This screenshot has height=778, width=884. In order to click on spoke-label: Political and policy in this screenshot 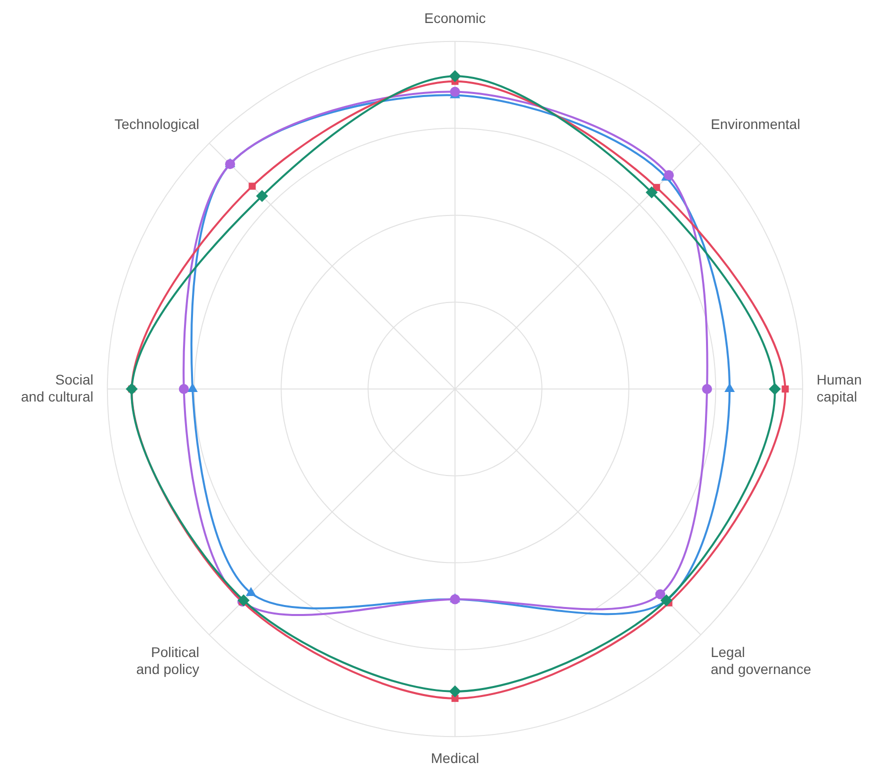, I will do `click(168, 660)`.